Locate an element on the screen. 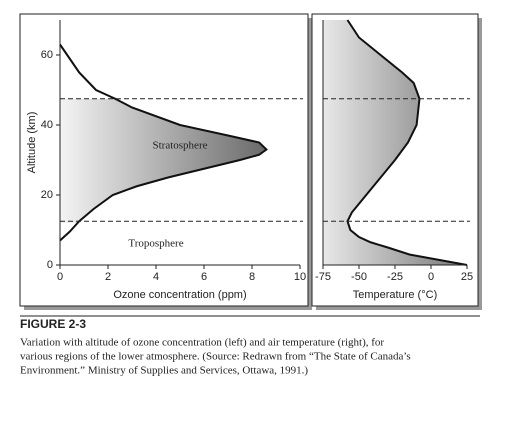 The image size is (512, 425). x-tick-label: -50 is located at coordinates (359, 277).